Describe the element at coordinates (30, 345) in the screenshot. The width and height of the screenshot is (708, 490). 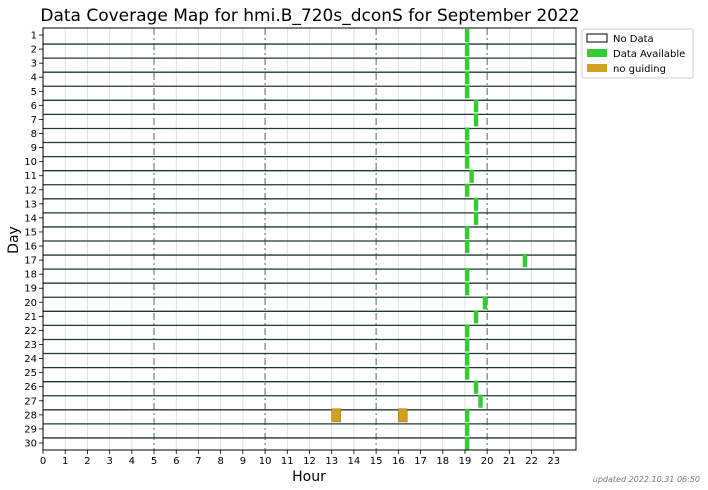
I see `y-tick-label: 23` at that location.